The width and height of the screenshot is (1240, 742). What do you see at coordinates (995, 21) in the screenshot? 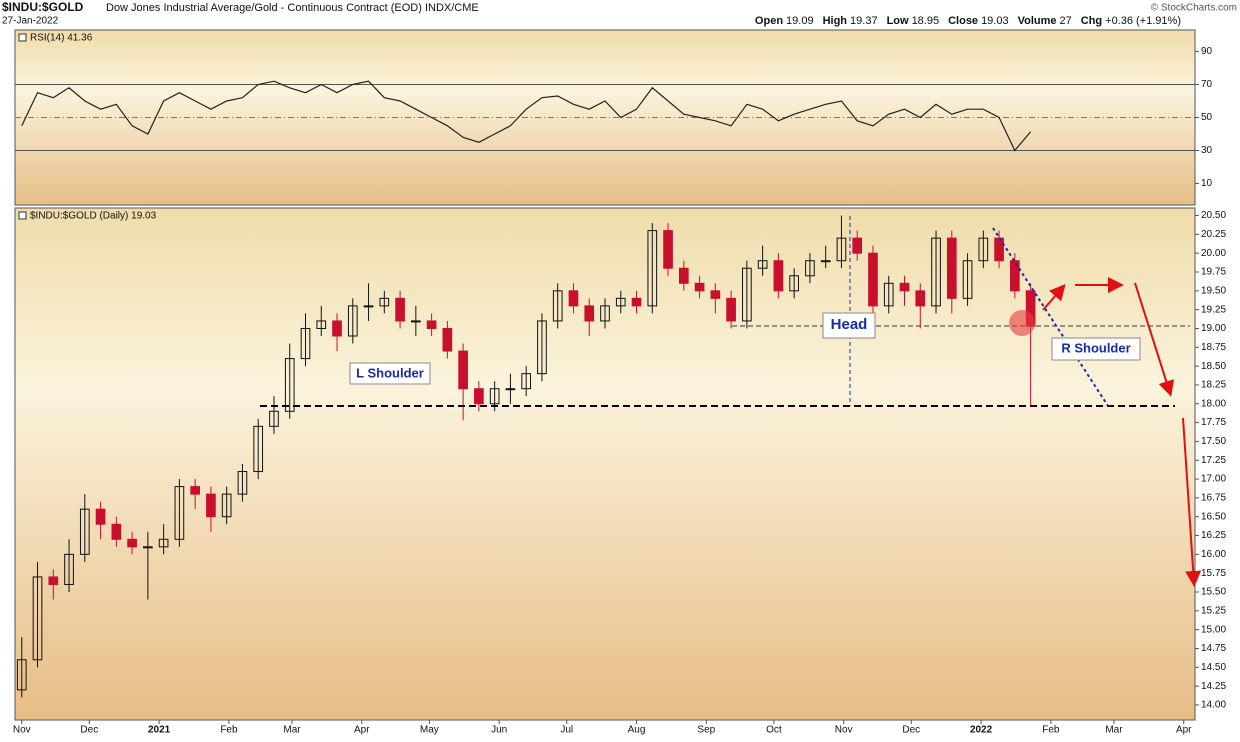
I see `quote-value: 19.03` at bounding box center [995, 21].